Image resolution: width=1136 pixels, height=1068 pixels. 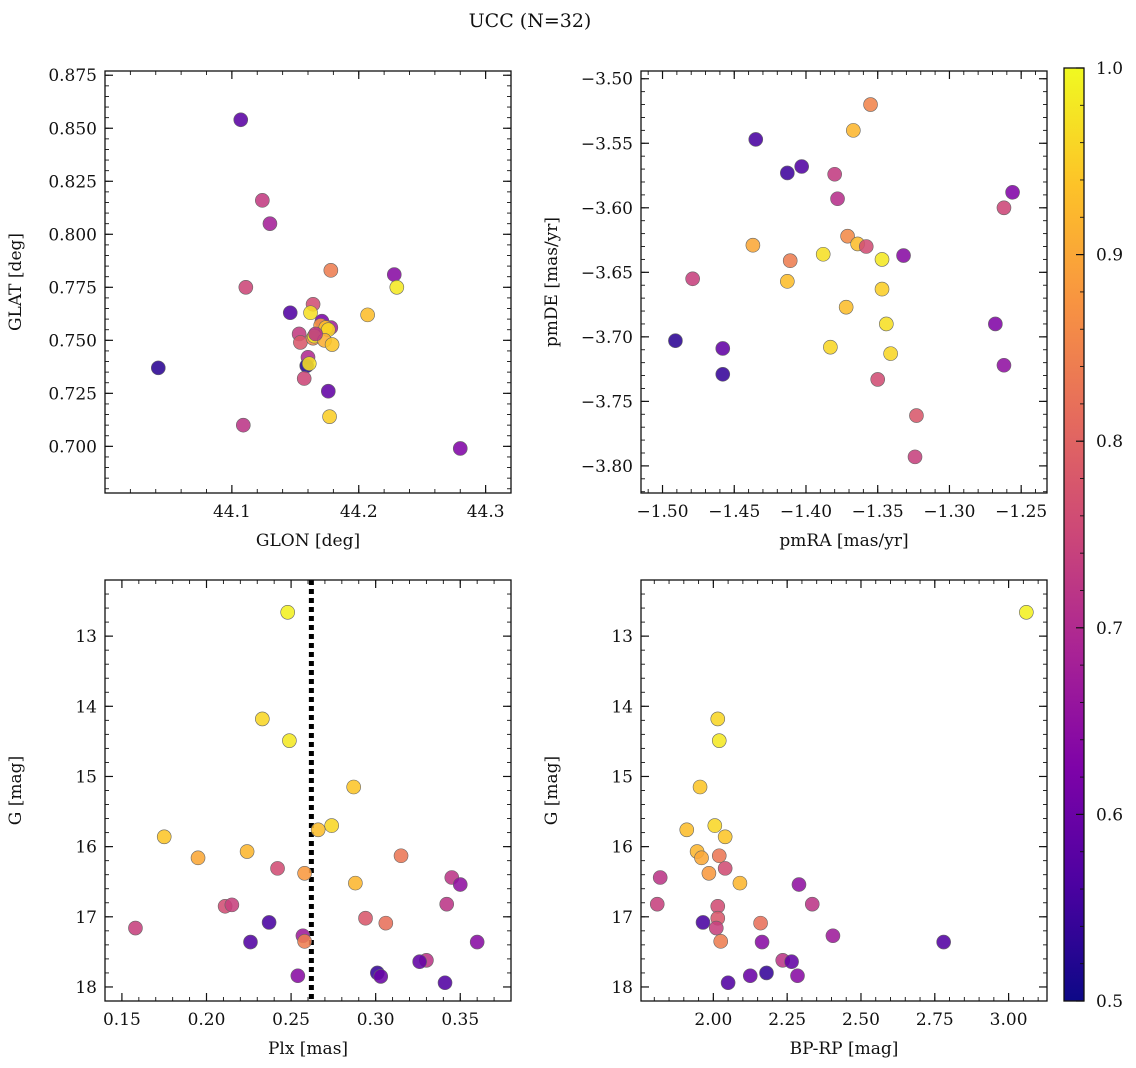 What do you see at coordinates (207, 1020) in the screenshot?
I see `x-tick-label: 0.20` at bounding box center [207, 1020].